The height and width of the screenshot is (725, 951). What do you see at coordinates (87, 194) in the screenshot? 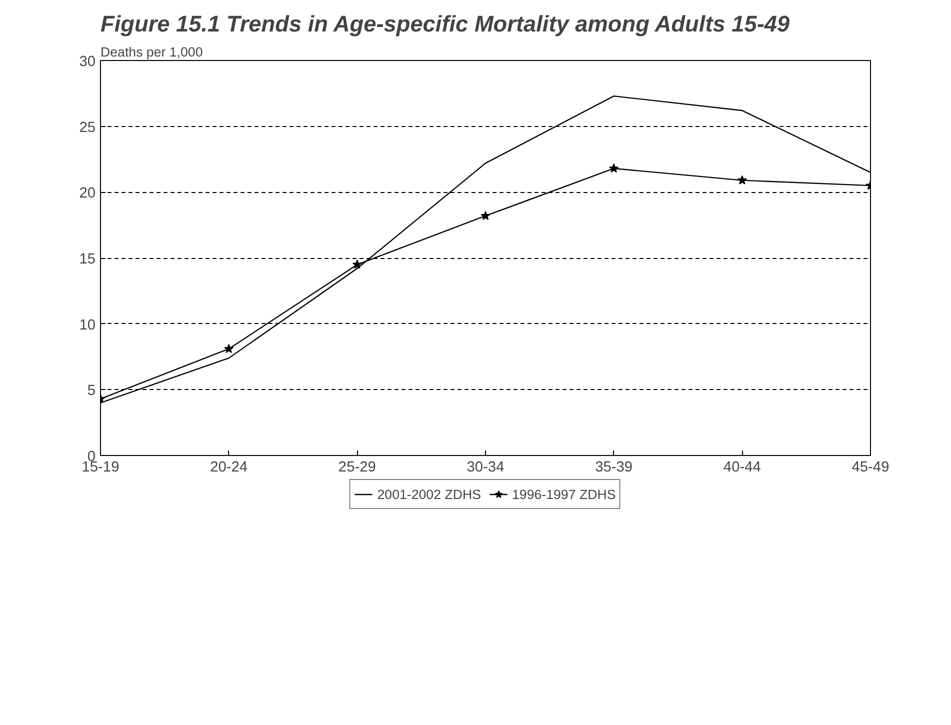
I see `y-tick-label: 20` at bounding box center [87, 194].